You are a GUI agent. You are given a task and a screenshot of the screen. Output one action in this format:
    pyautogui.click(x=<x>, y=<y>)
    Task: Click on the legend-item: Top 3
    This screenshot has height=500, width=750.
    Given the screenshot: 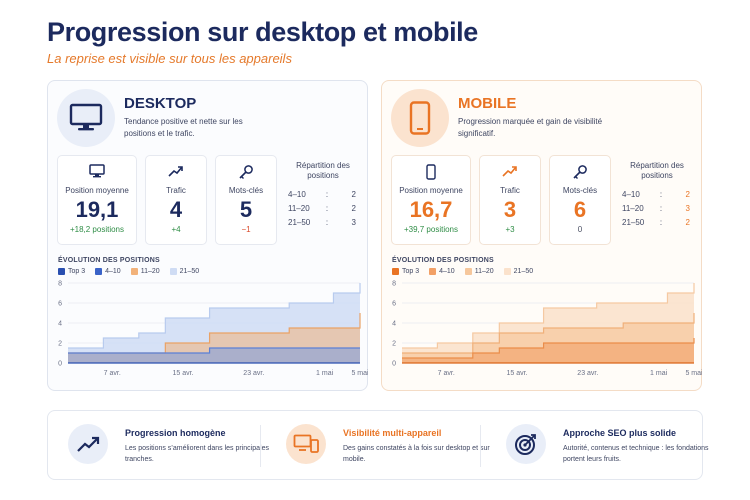 What is the action you would take?
    pyautogui.click(x=71, y=271)
    